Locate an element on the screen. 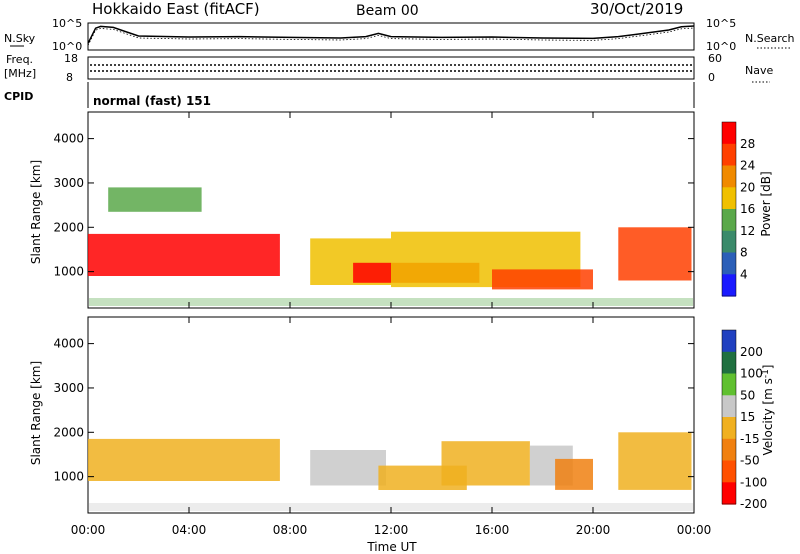 This screenshot has height=554, width=800. velocity-colorbar: 200 100 50 15 -15 -50 -100 -200 is located at coordinates (744, 420).